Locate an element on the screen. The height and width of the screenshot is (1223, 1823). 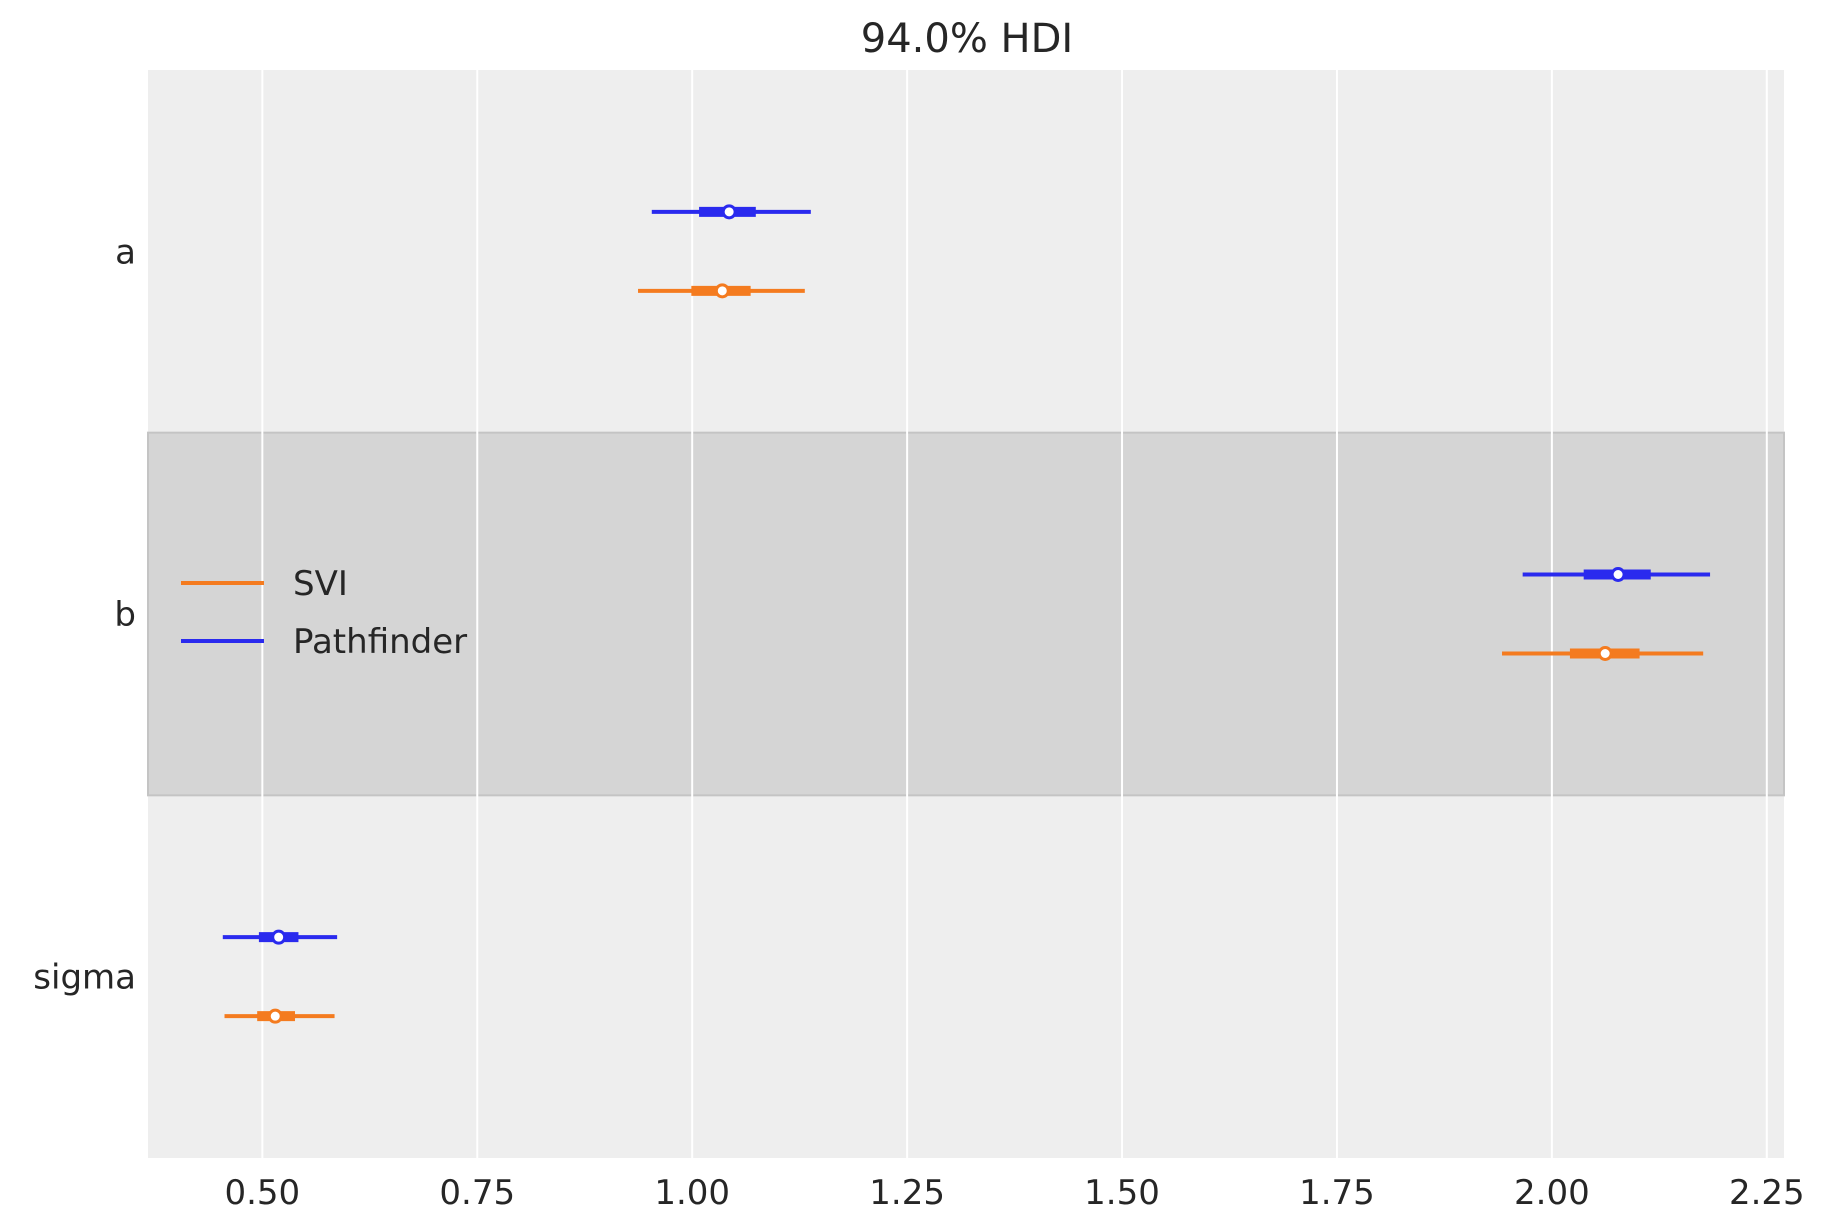
y-tick-label-b: b is located at coordinates (125, 615).